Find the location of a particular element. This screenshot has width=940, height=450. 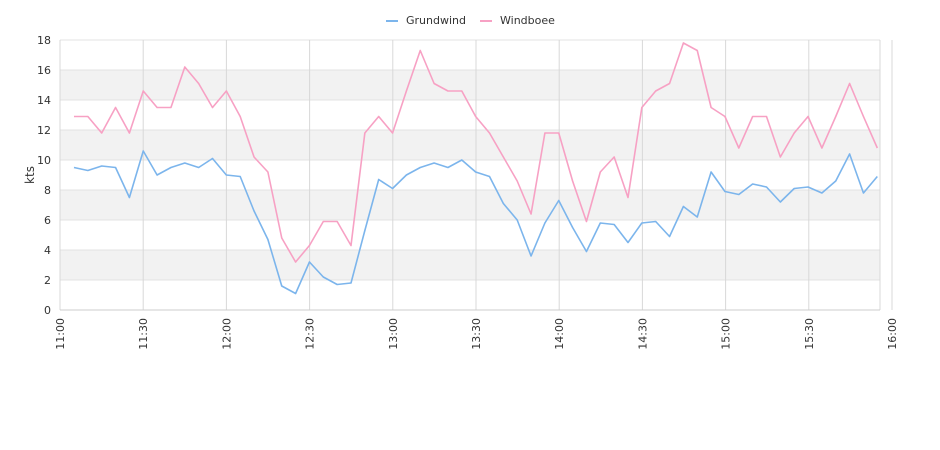

x-tick-label: 12:00 is located at coordinates (226, 334).